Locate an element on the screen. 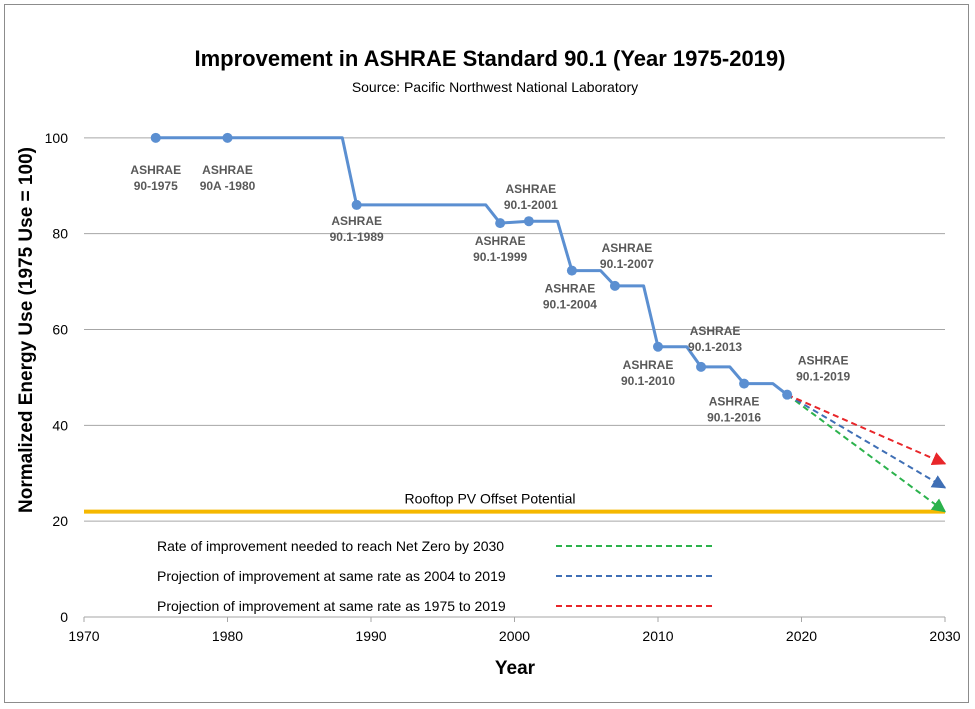  x-tick-labels: 1970 1980 1990 2000 2010 2020 2030 is located at coordinates (514, 636).